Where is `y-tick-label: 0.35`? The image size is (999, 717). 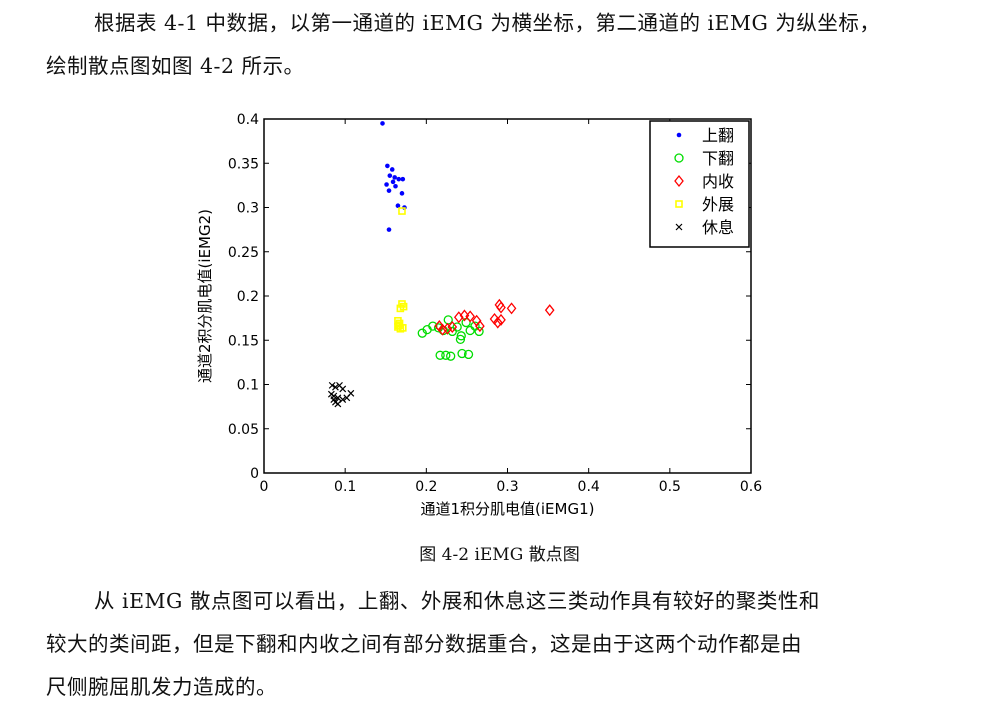 y-tick-label: 0.35 is located at coordinates (243, 164).